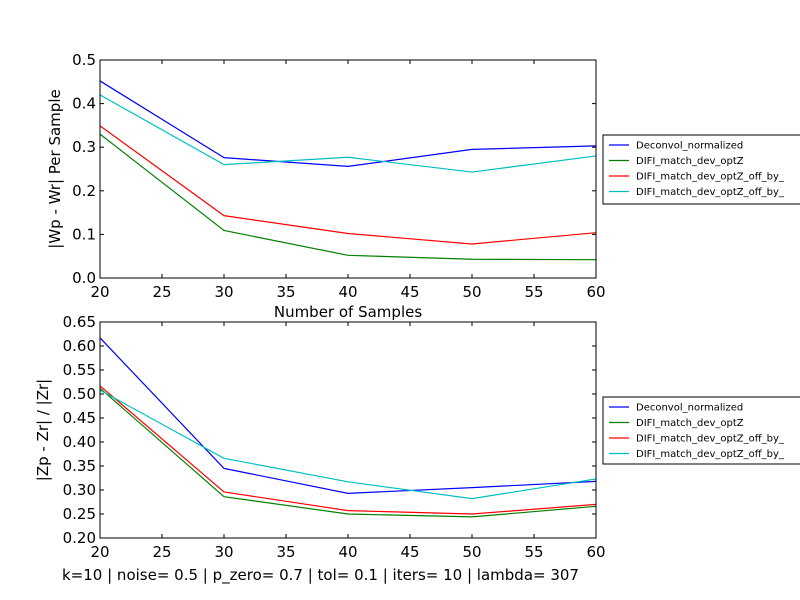 The image size is (800, 600). I want to click on y-tick-label: 0.40, so click(79, 442).